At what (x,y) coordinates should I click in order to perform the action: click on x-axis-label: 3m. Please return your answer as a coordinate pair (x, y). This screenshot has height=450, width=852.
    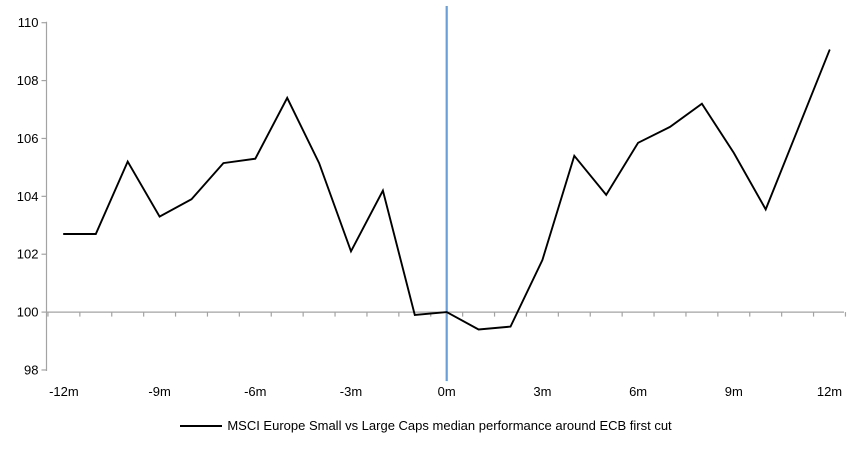
    Looking at the image, I should click on (542, 391).